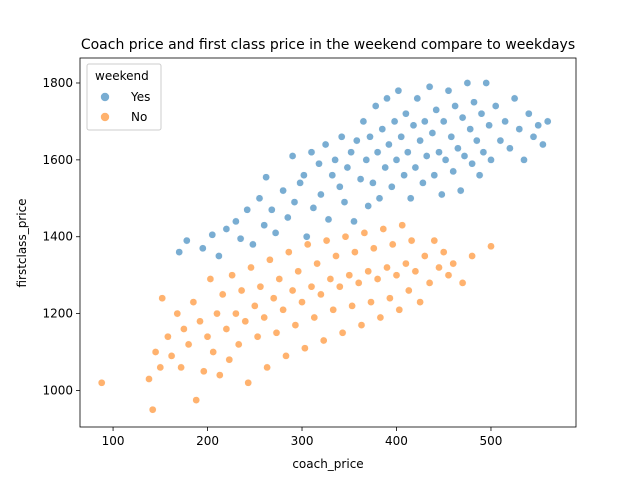 The image size is (640, 480). What do you see at coordinates (57, 83) in the screenshot?
I see `y-tick-label-1800: 1800` at bounding box center [57, 83].